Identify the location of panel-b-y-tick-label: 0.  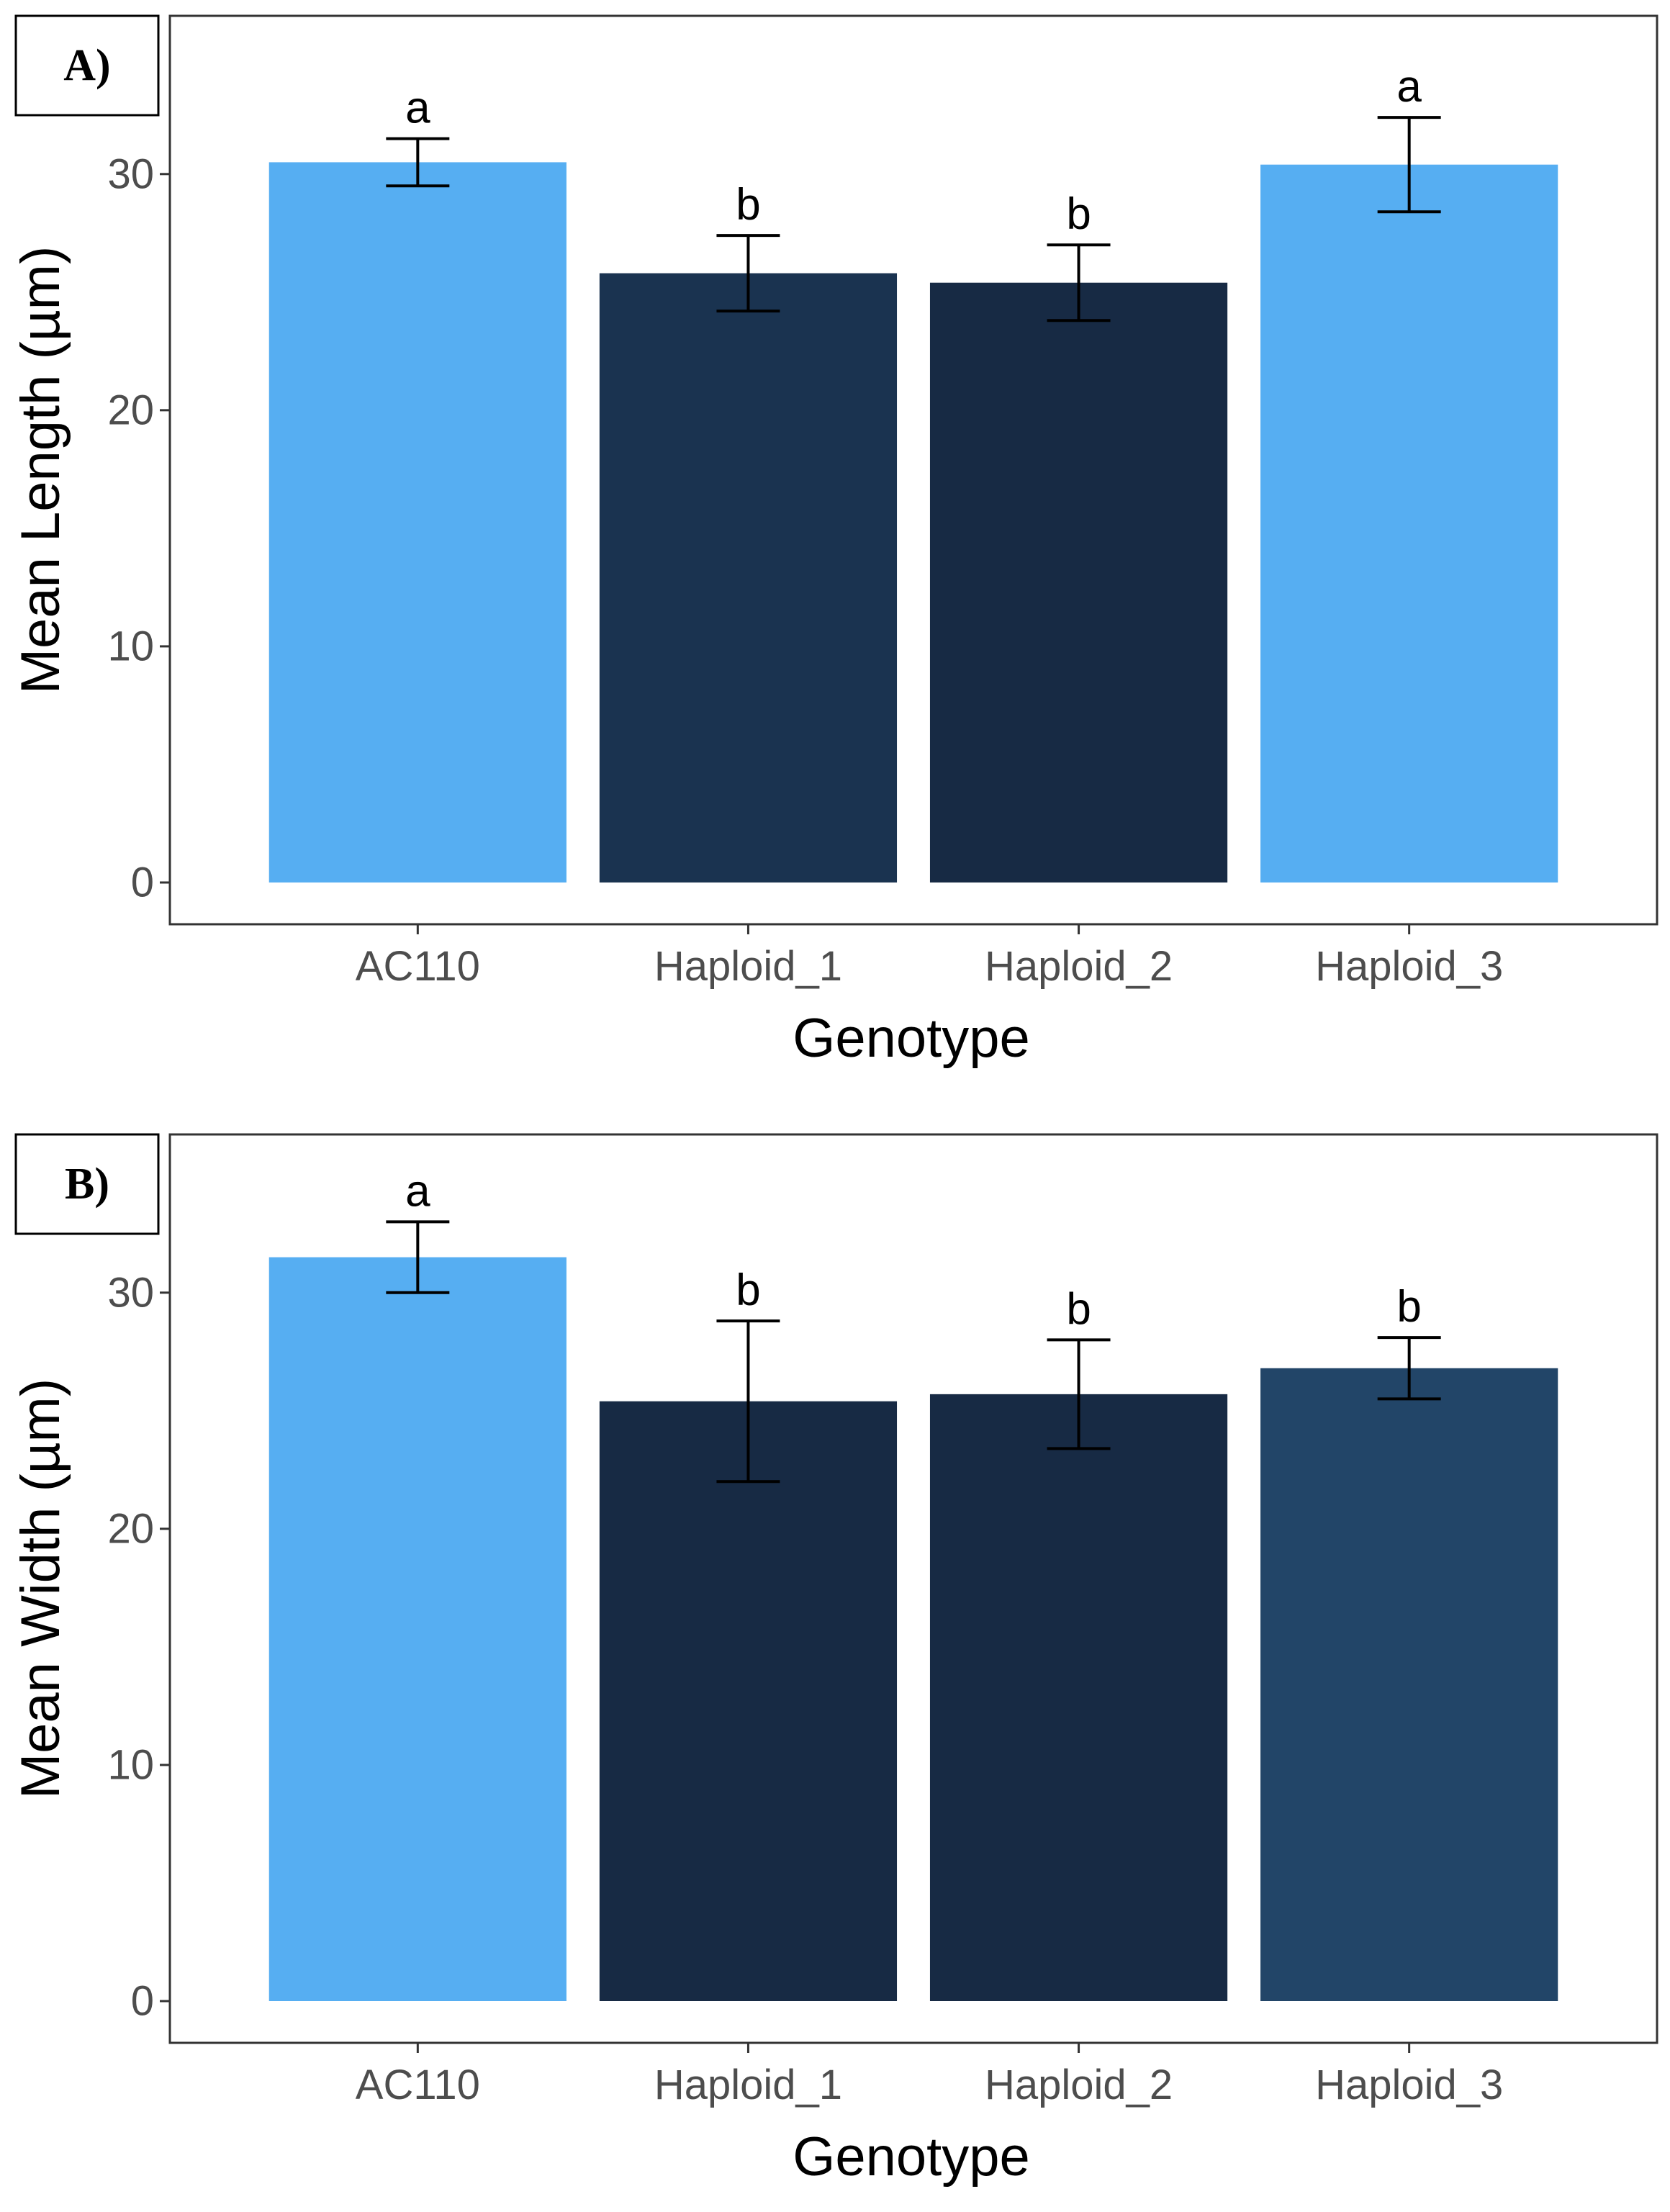
(142, 2001).